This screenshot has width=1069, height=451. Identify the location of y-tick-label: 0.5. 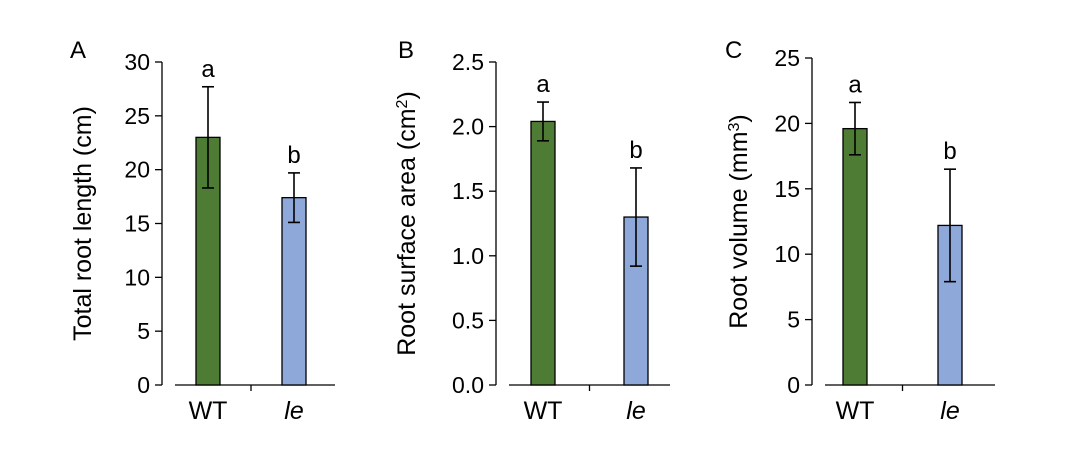
(468, 320).